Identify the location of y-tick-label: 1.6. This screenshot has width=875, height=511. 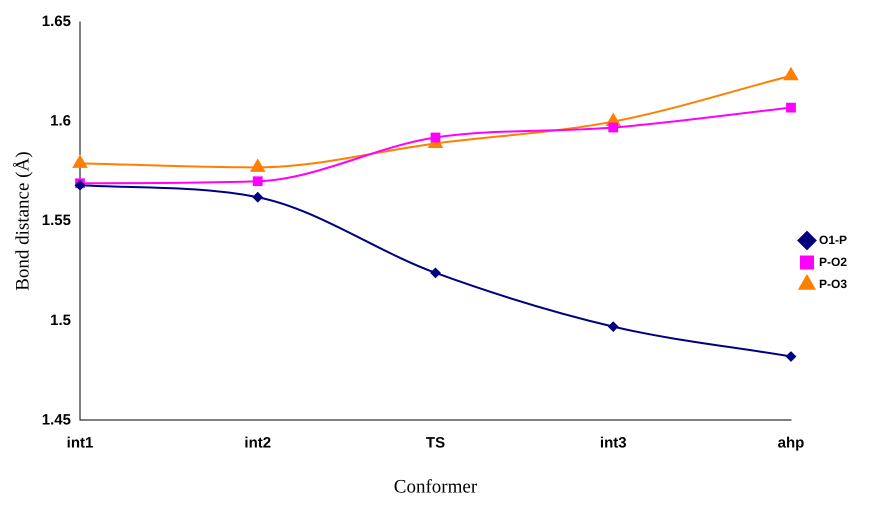
(60, 121).